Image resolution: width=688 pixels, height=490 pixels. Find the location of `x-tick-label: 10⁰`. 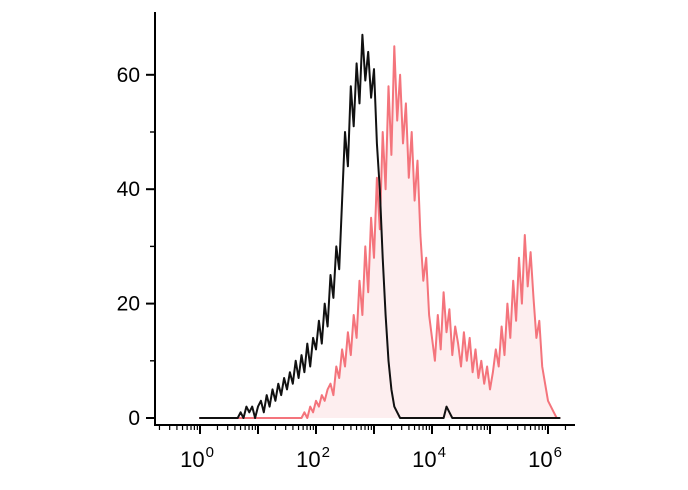

x-tick-label: 10⁰ is located at coordinates (197, 458).